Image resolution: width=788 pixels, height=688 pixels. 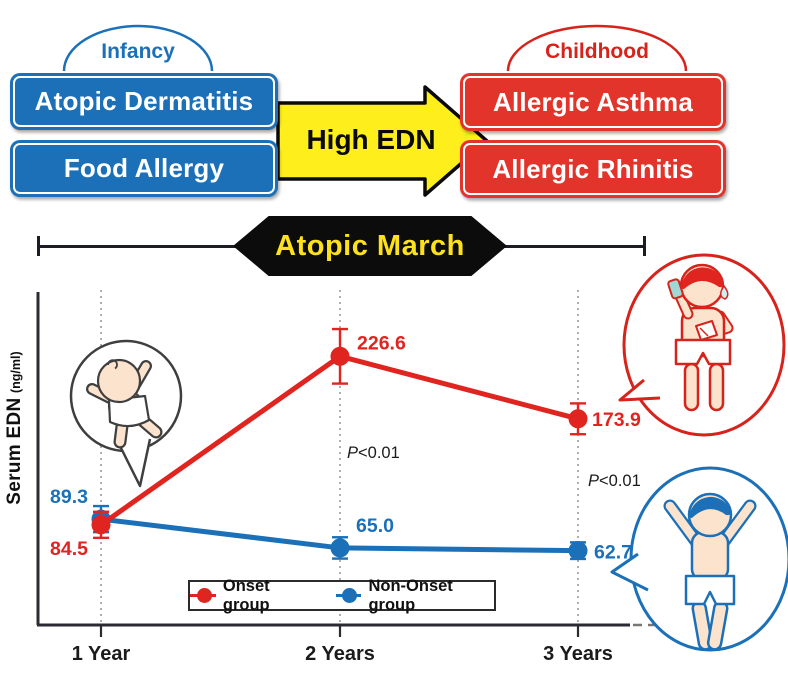 What do you see at coordinates (38, 246) in the screenshot?
I see `timeline-left-tick` at bounding box center [38, 246].